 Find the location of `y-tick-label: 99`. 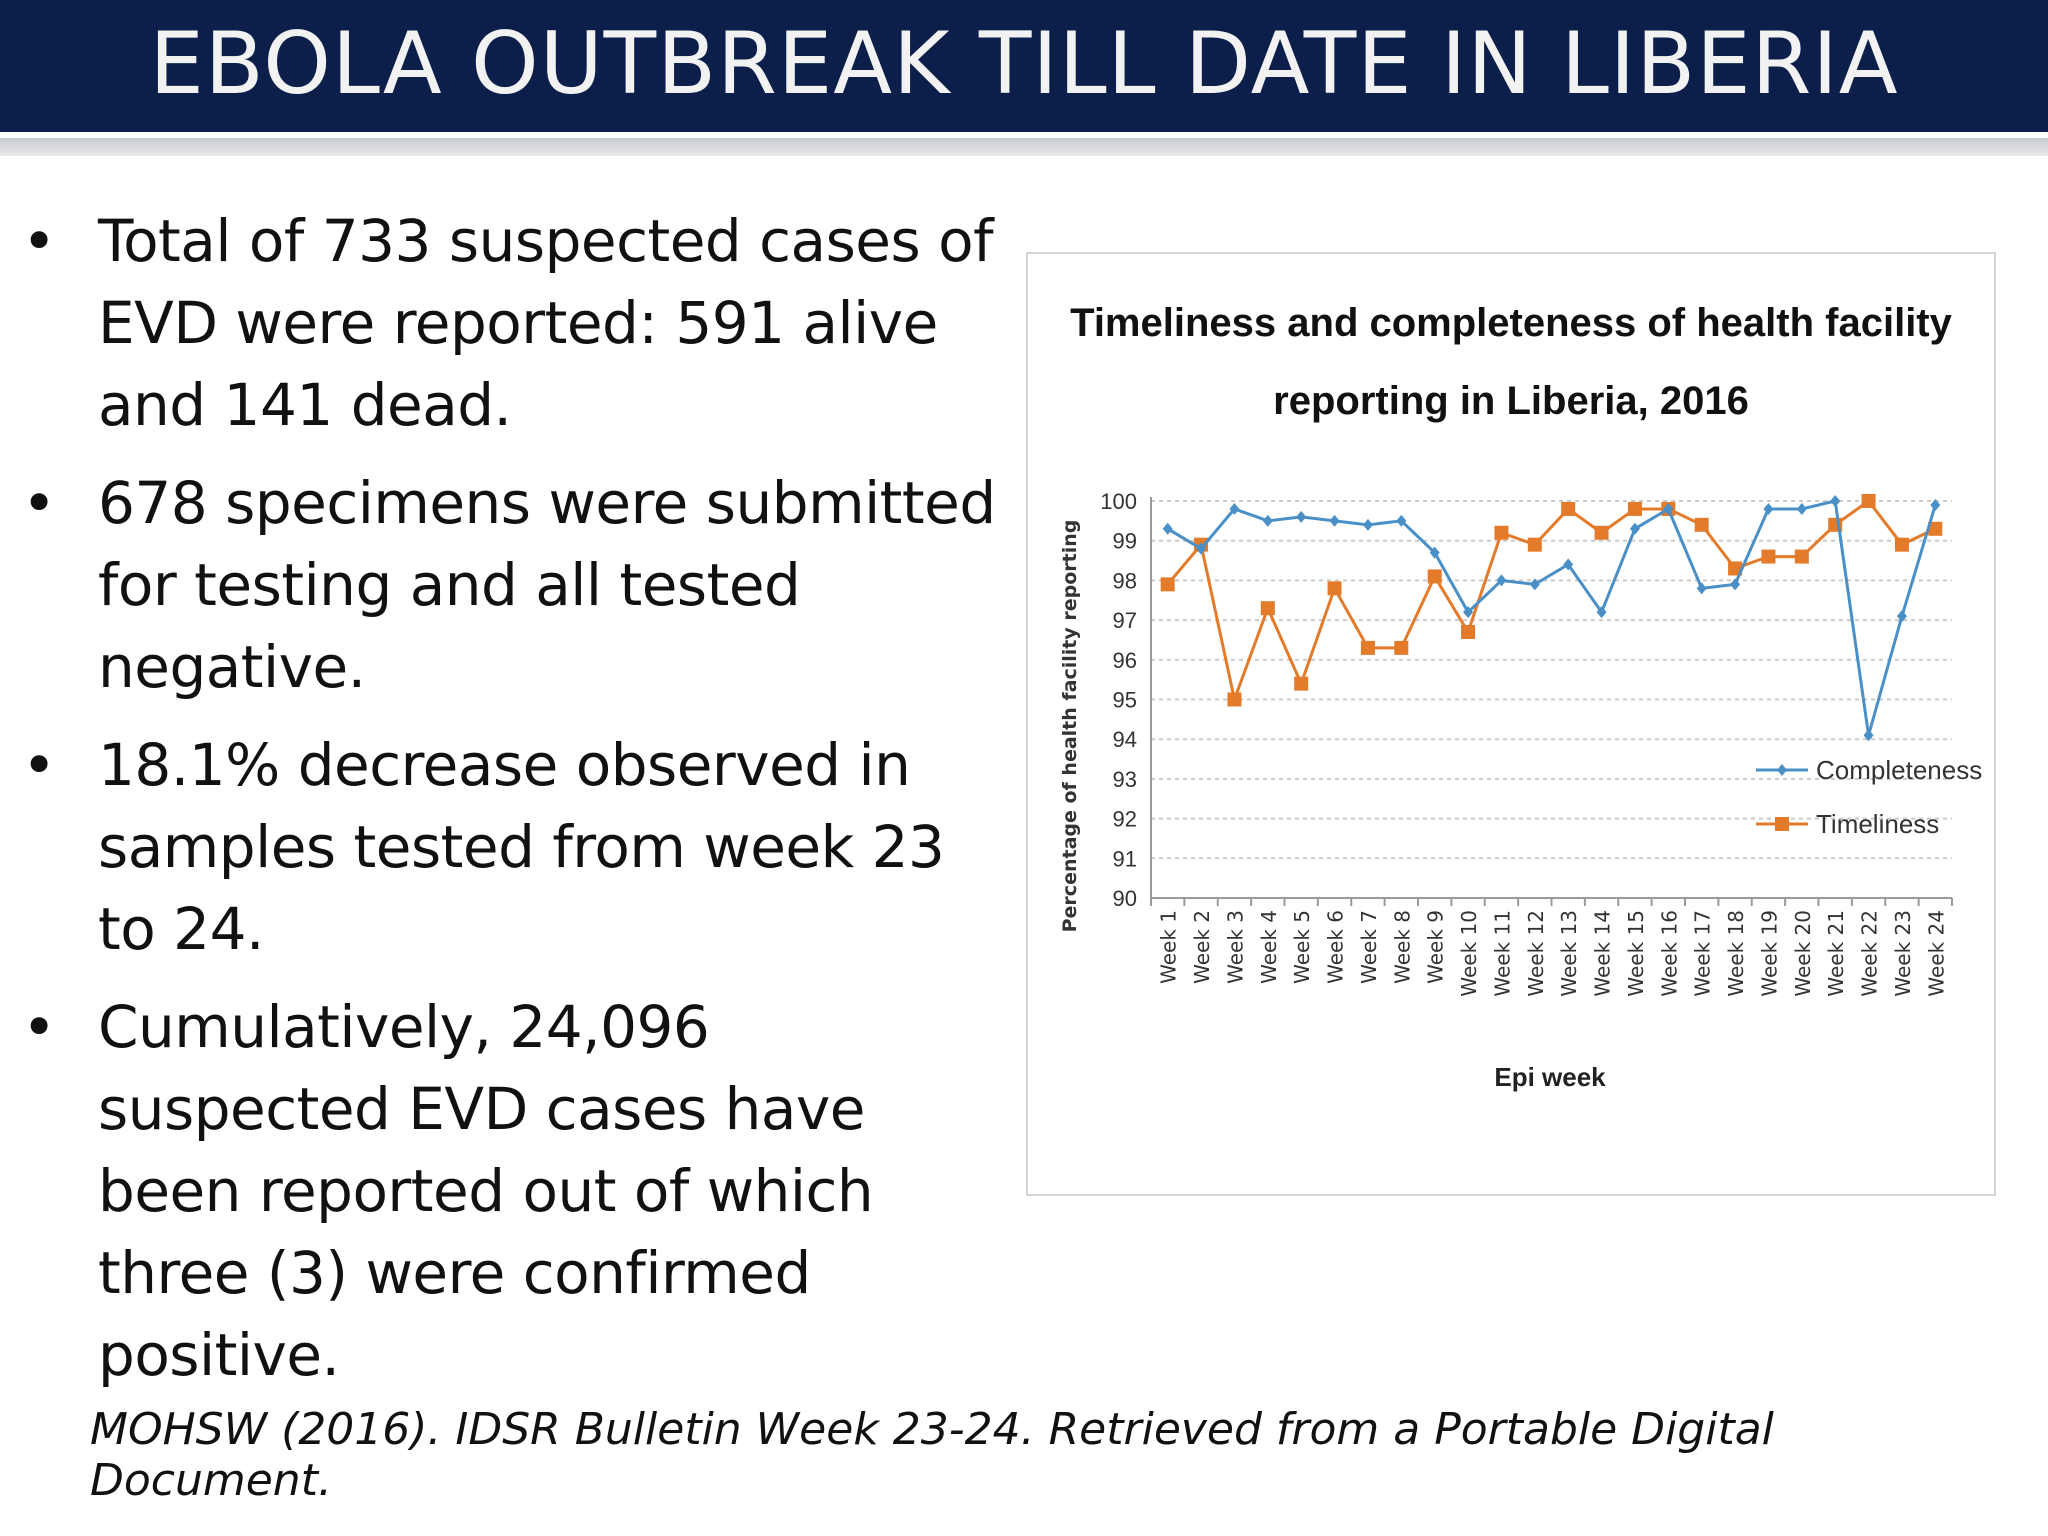

y-tick-label: 99 is located at coordinates (1125, 541).